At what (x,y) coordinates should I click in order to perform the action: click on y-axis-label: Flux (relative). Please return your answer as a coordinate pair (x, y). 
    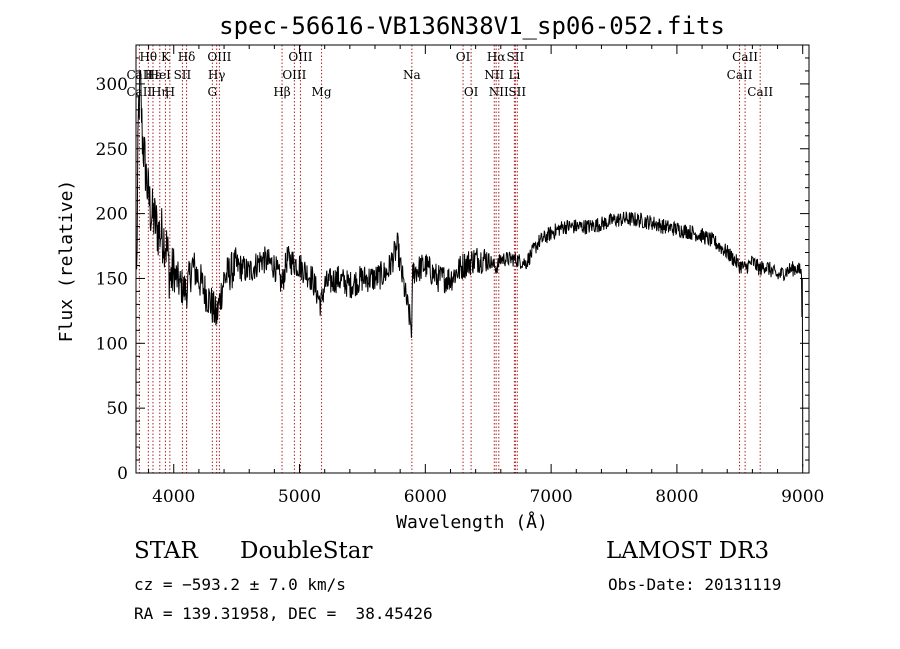
    Looking at the image, I should click on (66, 261).